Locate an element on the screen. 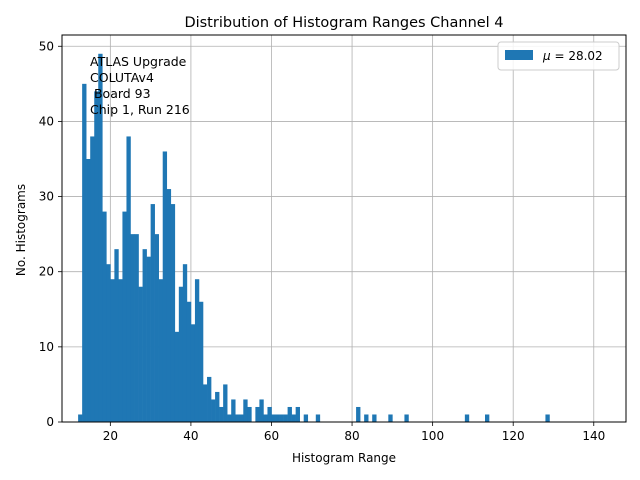  x-tick-label: 60 is located at coordinates (271, 436).